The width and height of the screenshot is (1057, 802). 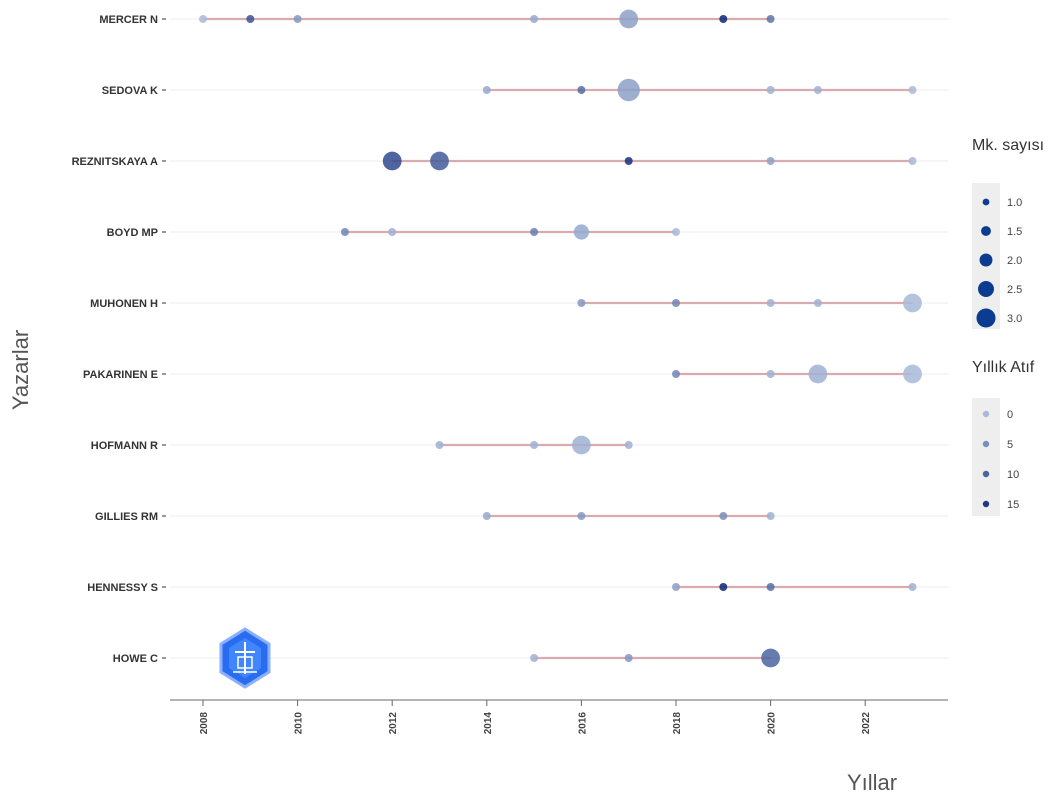 What do you see at coordinates (132, 233) in the screenshot?
I see `author-label: BOYD MP` at bounding box center [132, 233].